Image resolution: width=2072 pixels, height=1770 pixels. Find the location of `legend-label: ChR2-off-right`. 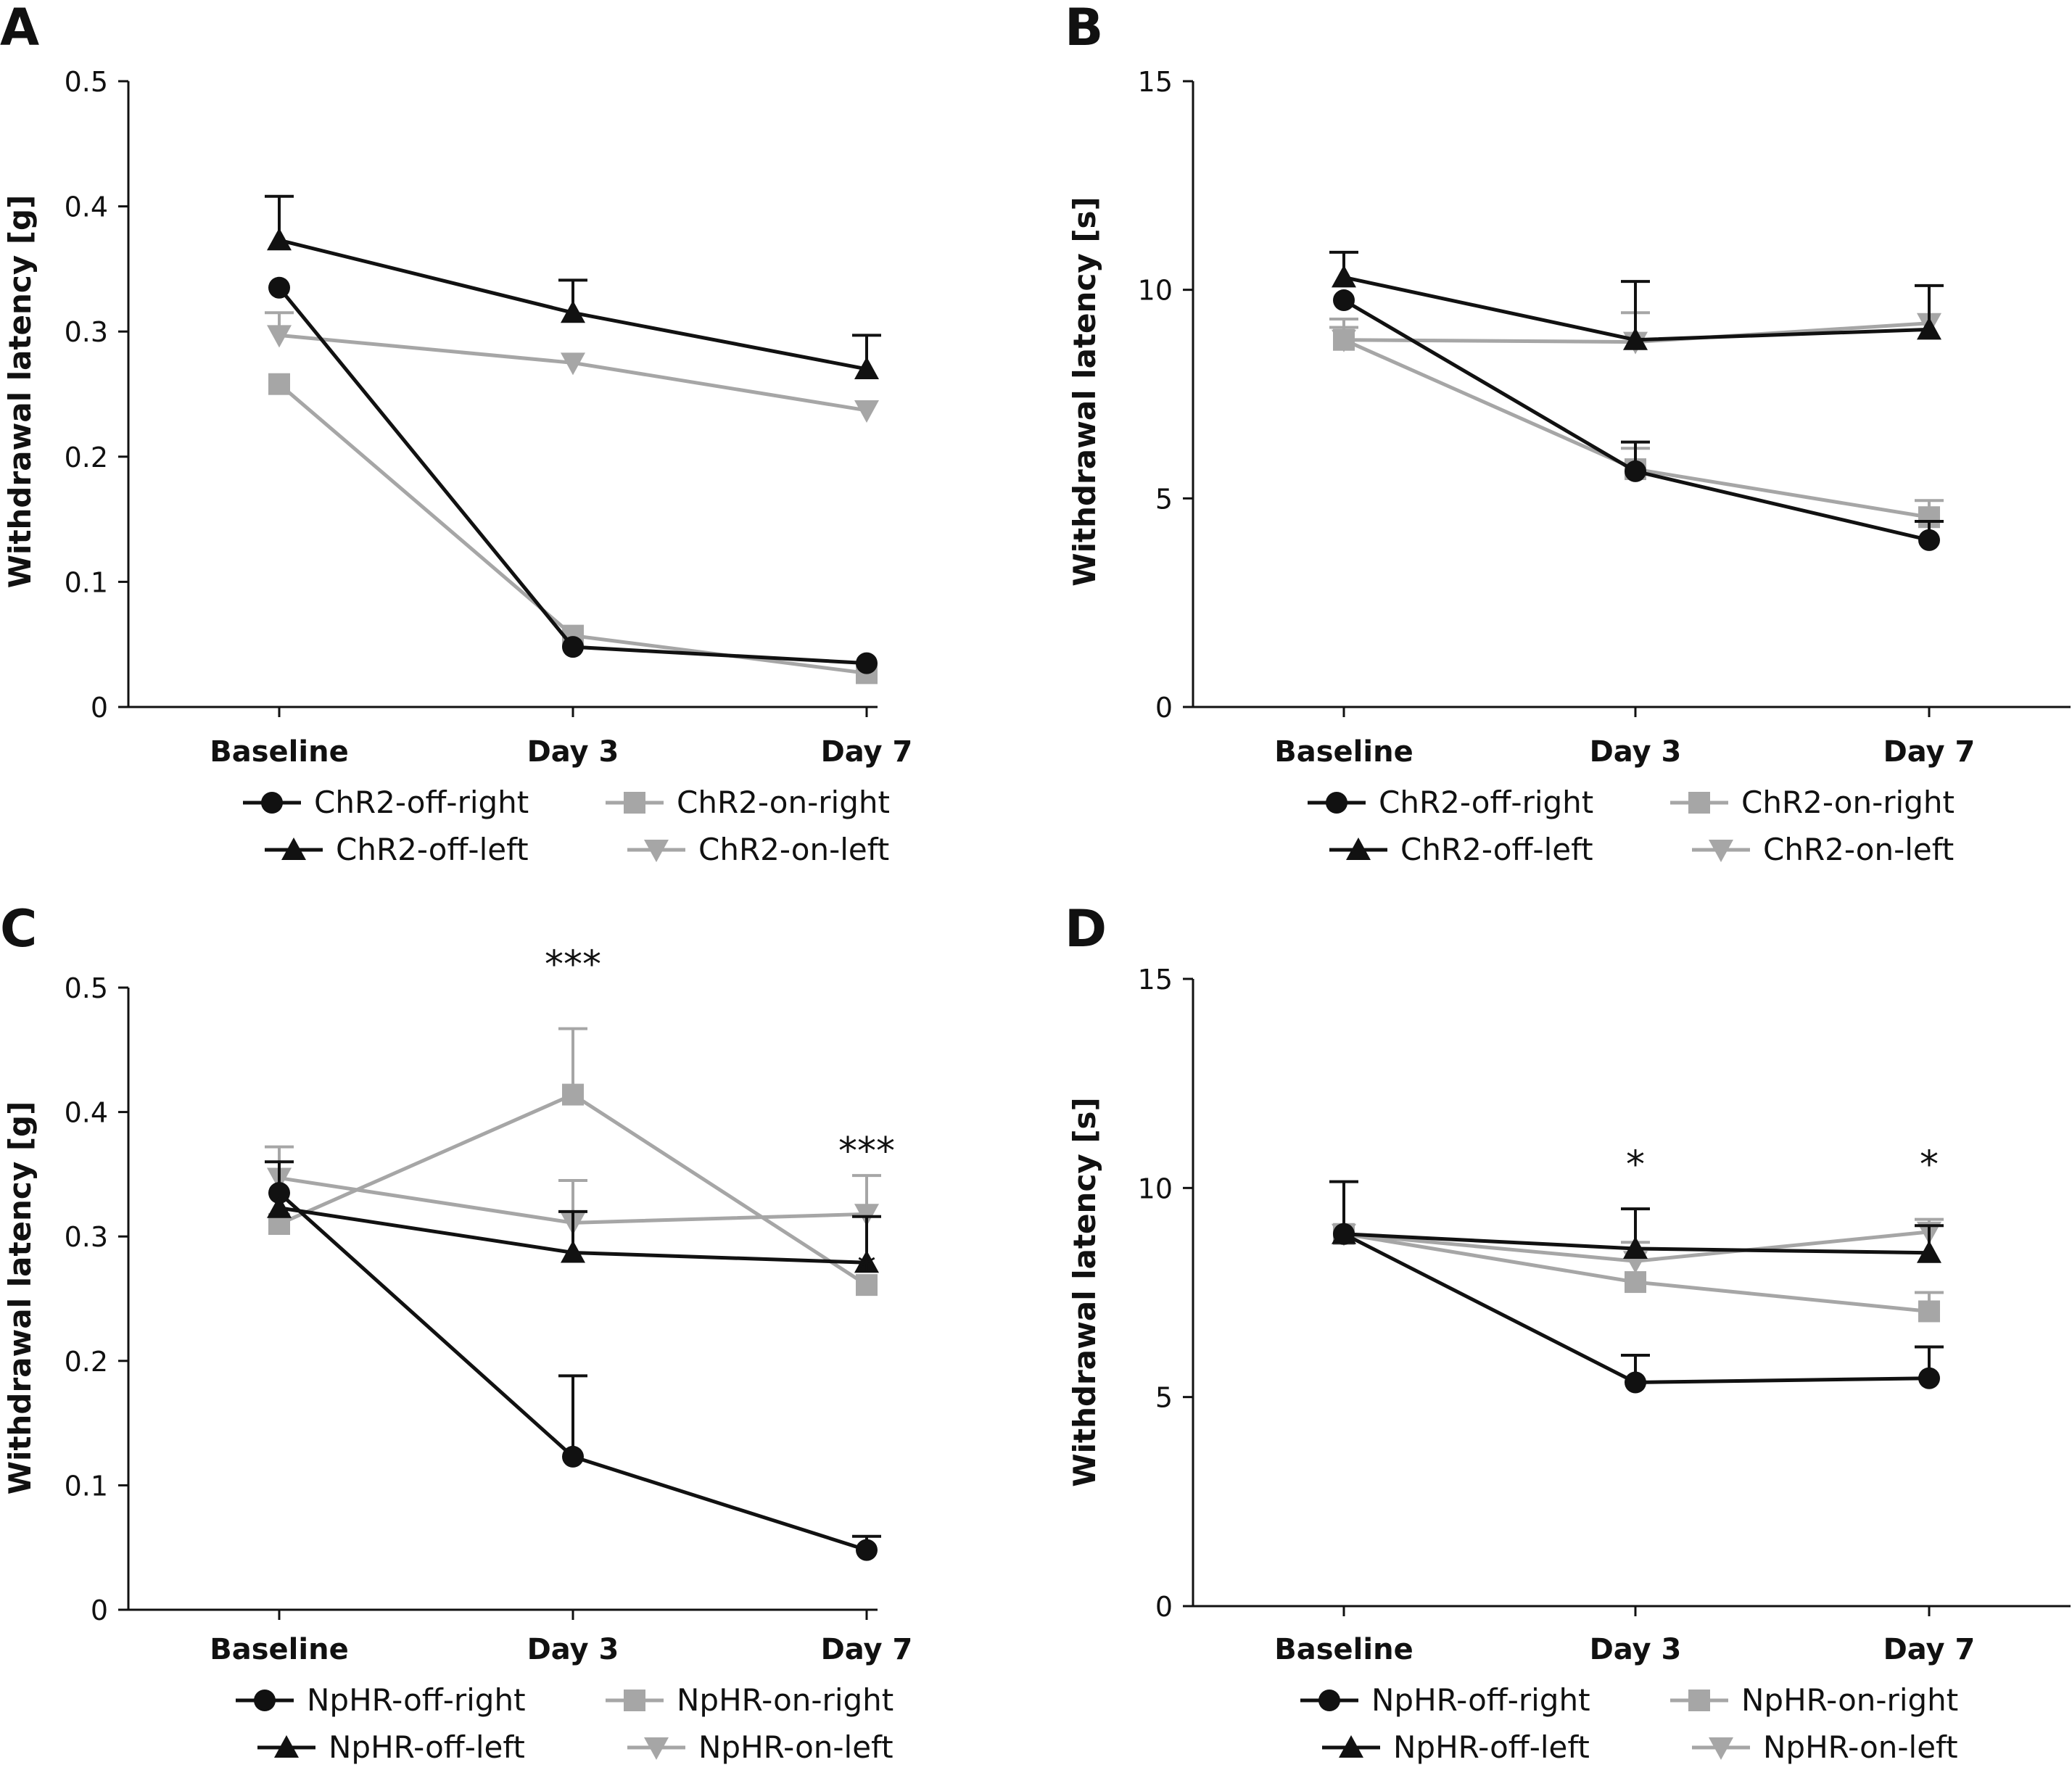

legend-label: ChR2-off-right is located at coordinates (1486, 802).